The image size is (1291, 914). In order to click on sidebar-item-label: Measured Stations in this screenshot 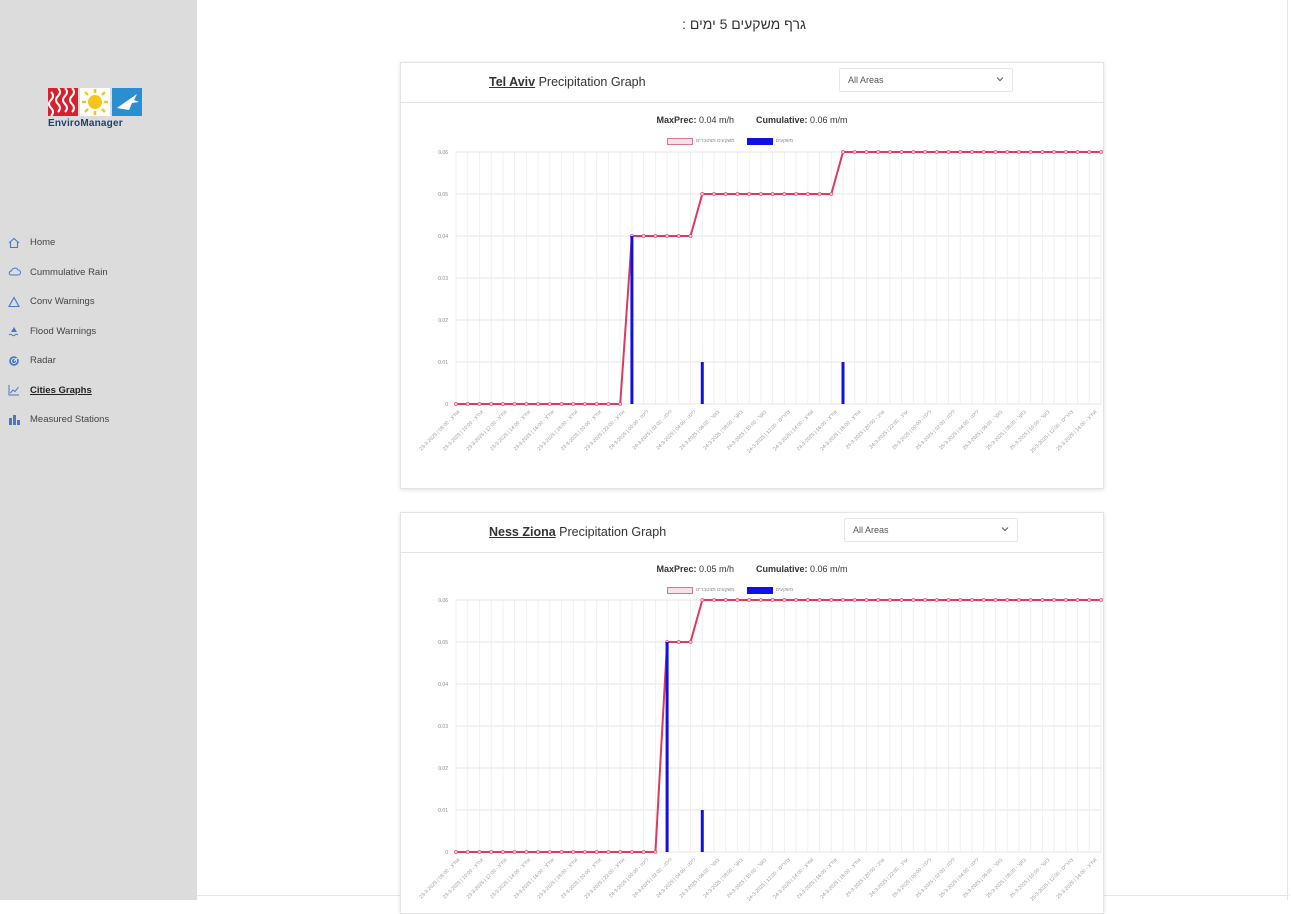, I will do `click(70, 420)`.